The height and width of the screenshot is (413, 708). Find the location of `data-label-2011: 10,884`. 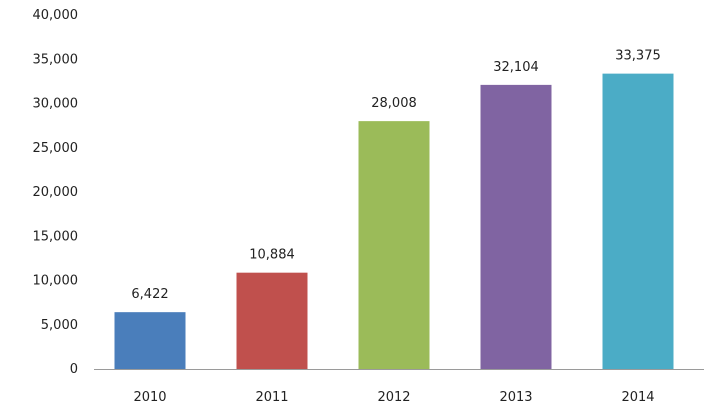

data-label-2011: 10,884 is located at coordinates (272, 255).